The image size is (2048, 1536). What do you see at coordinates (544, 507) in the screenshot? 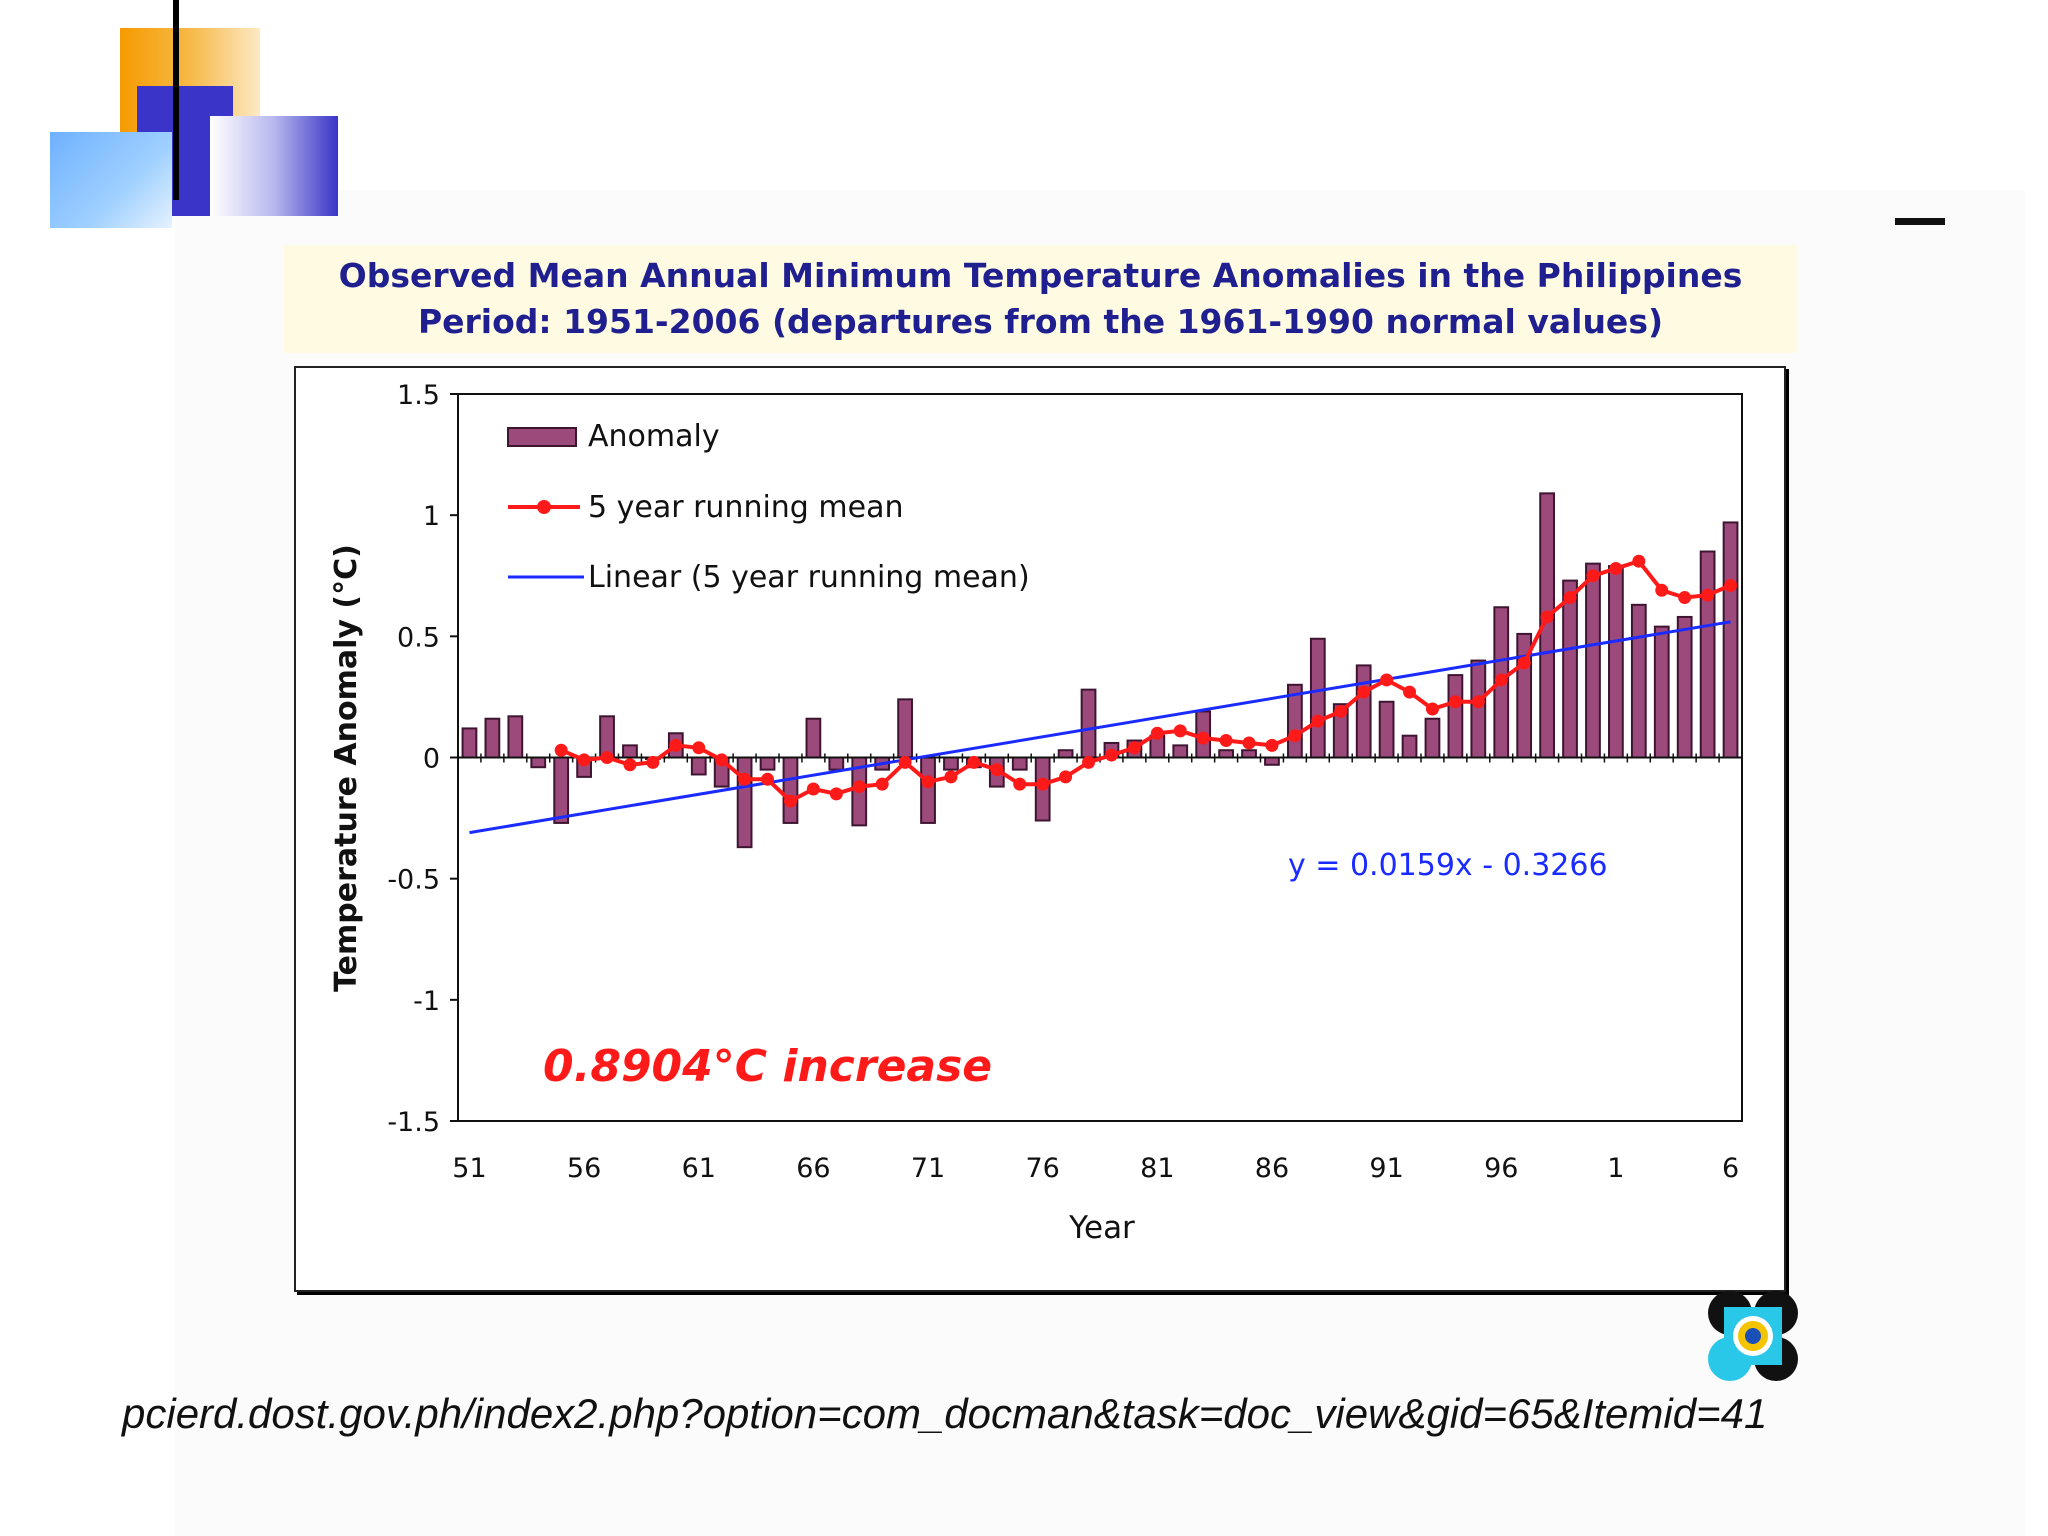
I see `legend-running-mean-marker` at bounding box center [544, 507].